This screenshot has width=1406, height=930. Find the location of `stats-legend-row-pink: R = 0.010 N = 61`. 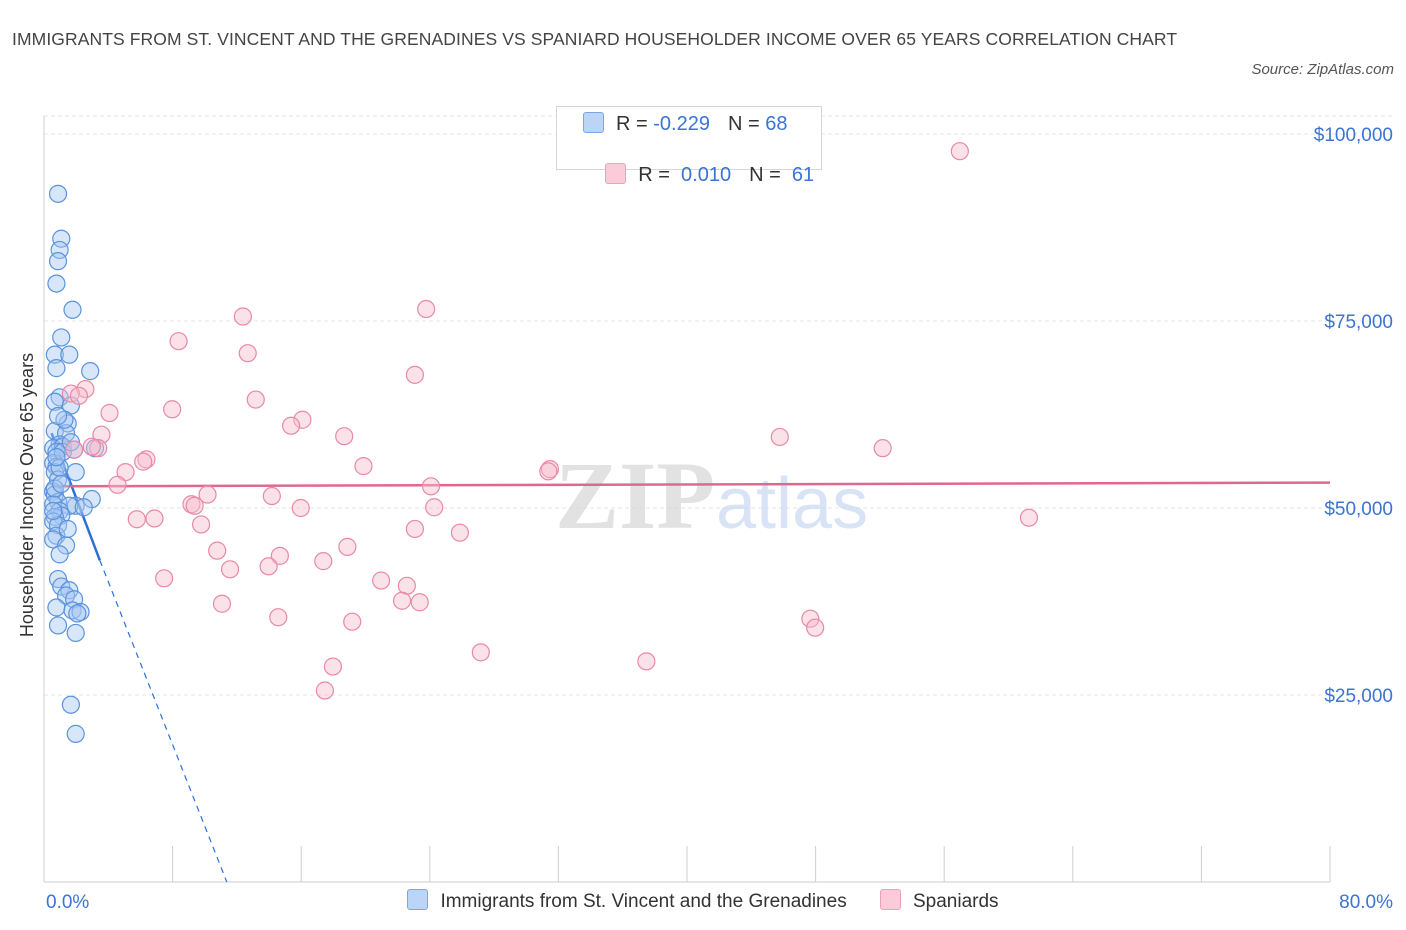

stats-legend-row-pink: R = 0.010 N = 61 is located at coordinates (698, 163).